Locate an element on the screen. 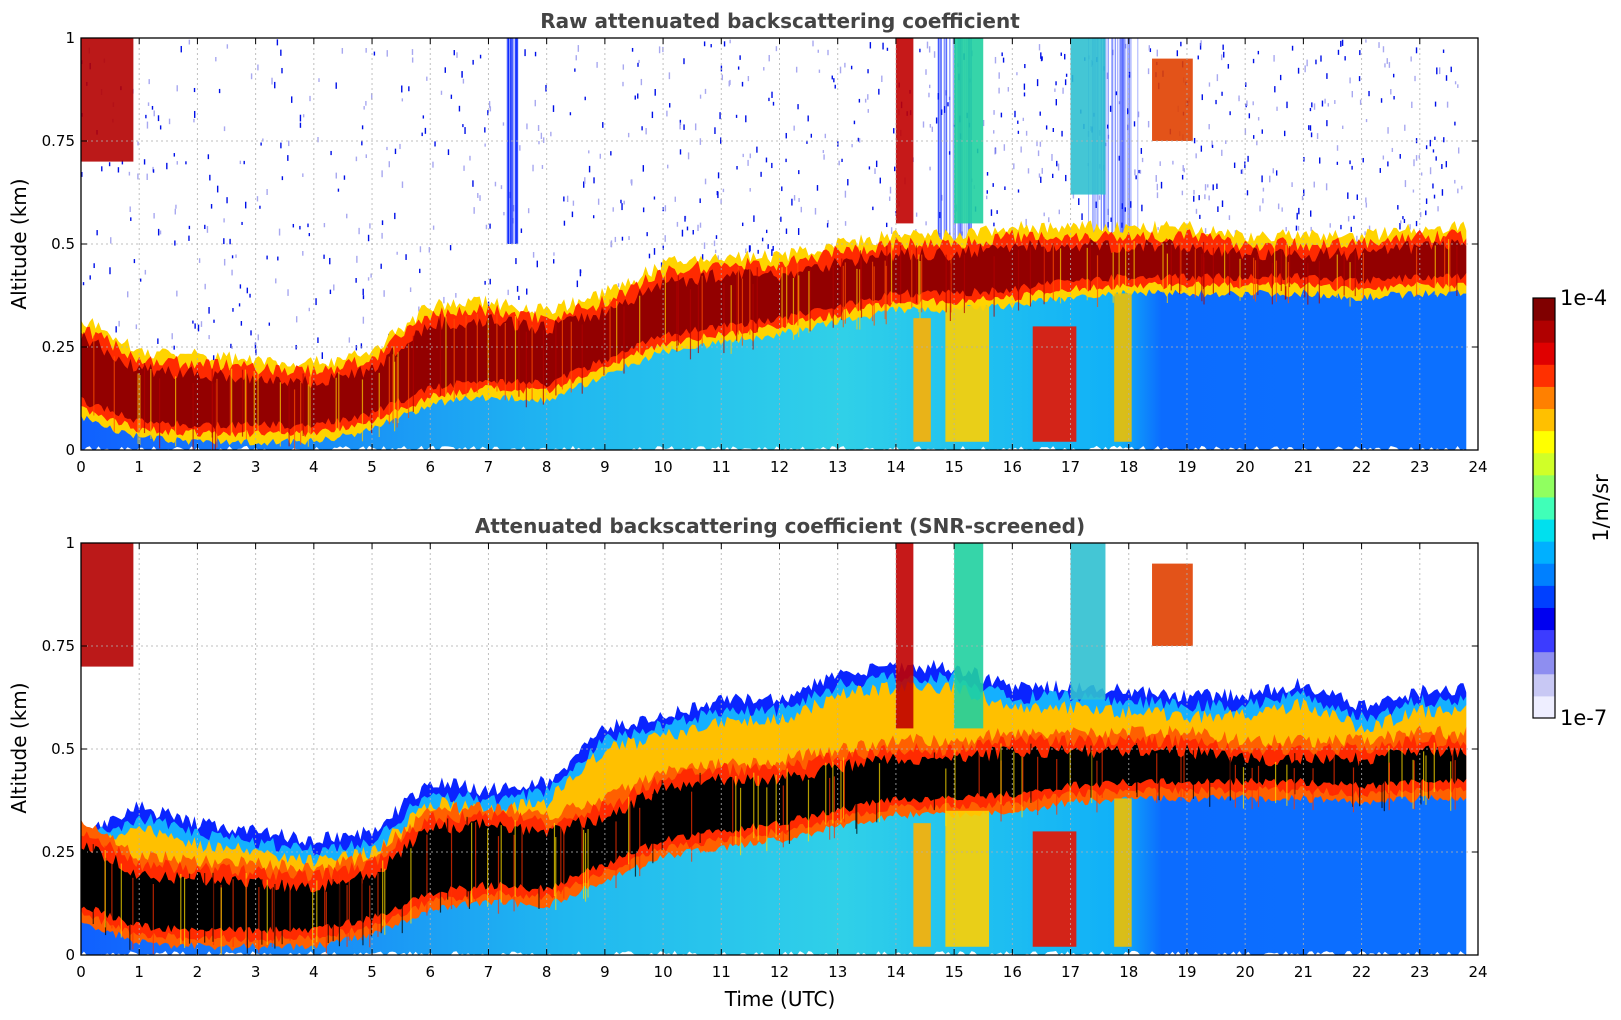 The width and height of the screenshot is (1621, 1020). x-tick-label: 8 is located at coordinates (547, 972).